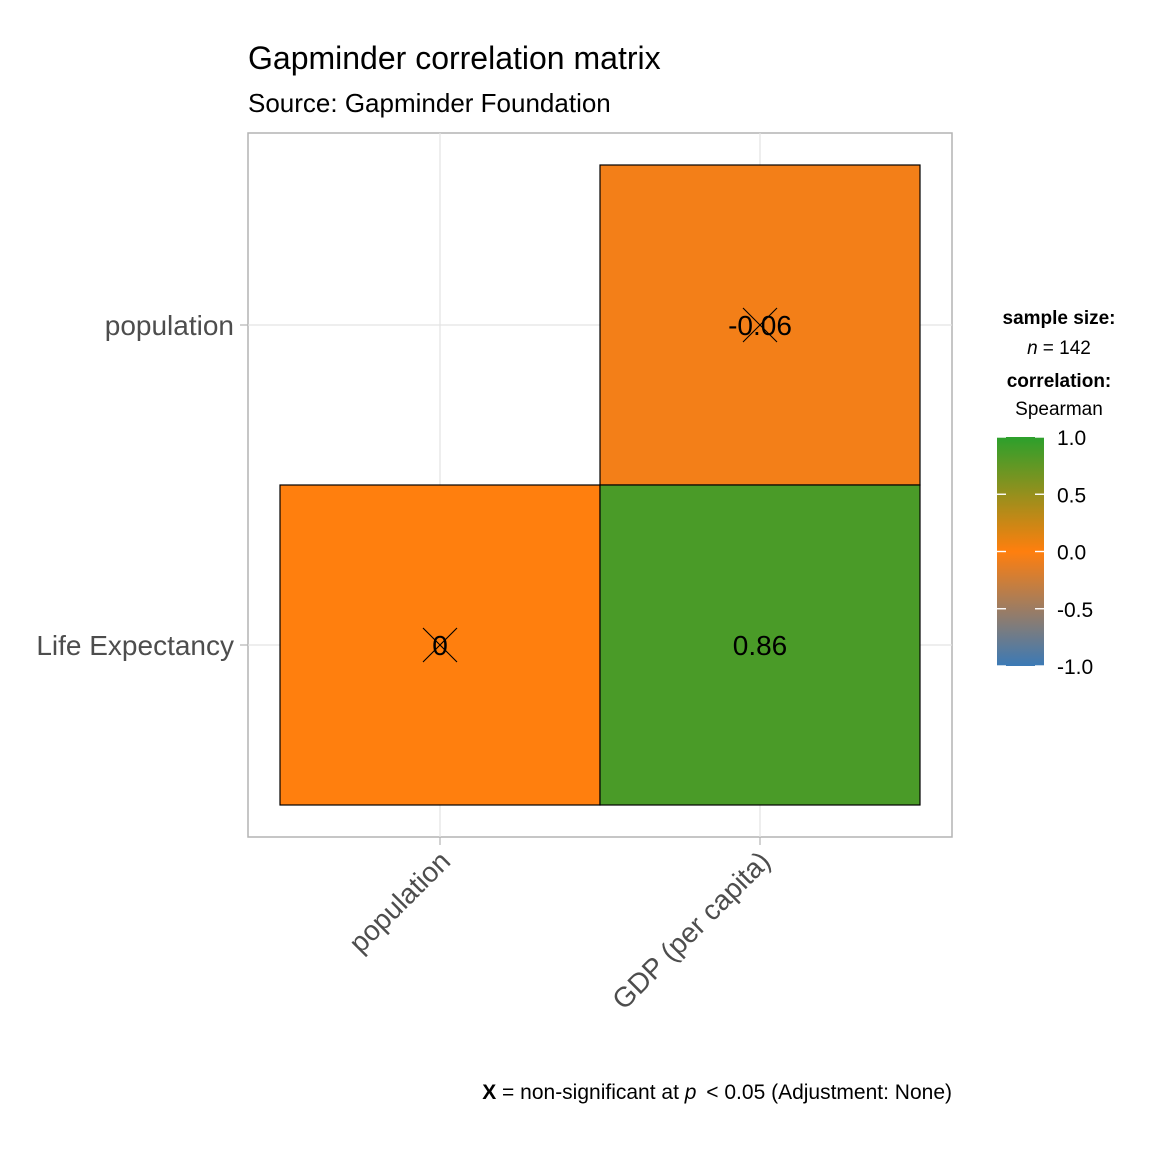 This screenshot has height=1152, width=1152. I want to click on y-tick-label: population, so click(169, 325).